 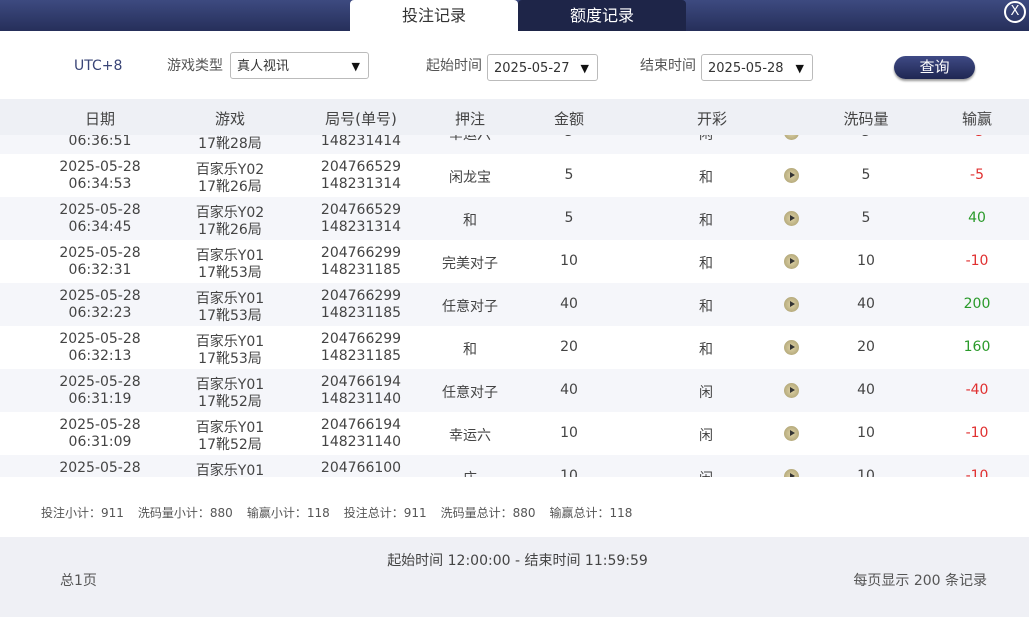 What do you see at coordinates (230, 213) in the screenshot?
I see `row-game: 百家乐Y02` at bounding box center [230, 213].